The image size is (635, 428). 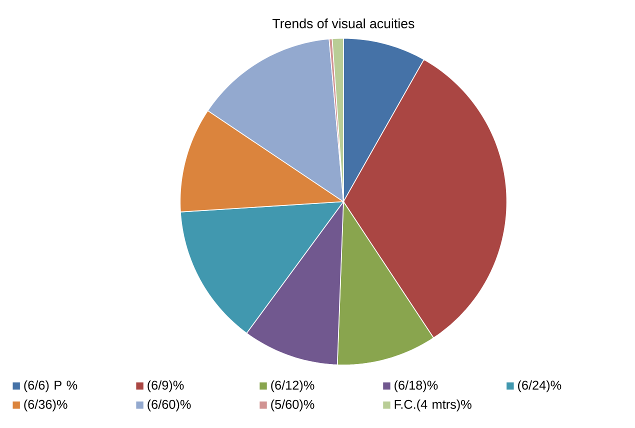 What do you see at coordinates (46, 406) in the screenshot?
I see `legend-label: (6/36)%` at bounding box center [46, 406].